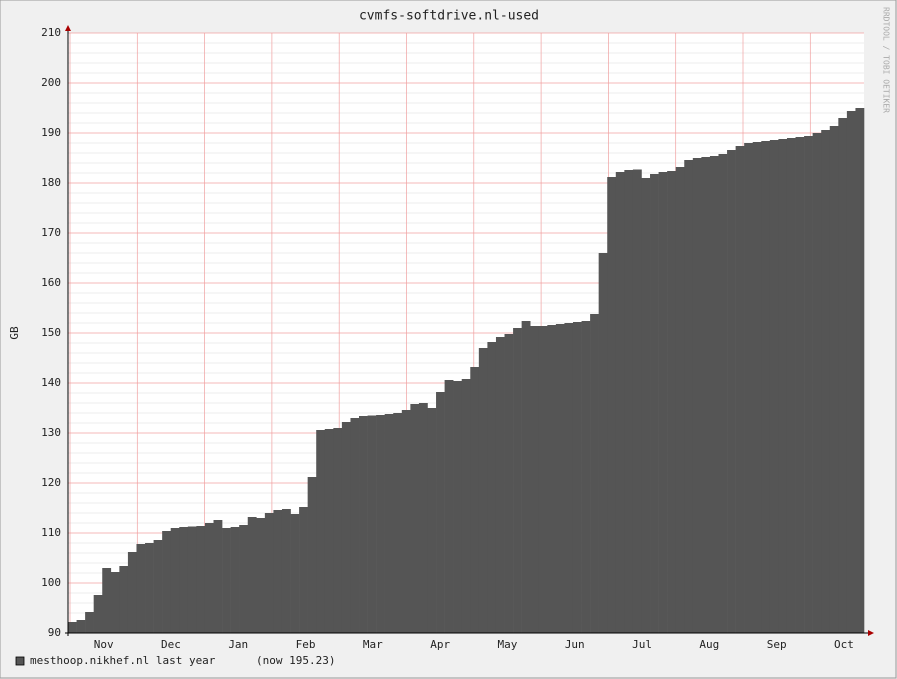  What do you see at coordinates (51, 532) in the screenshot?
I see `y-tick-label: 110` at bounding box center [51, 532].